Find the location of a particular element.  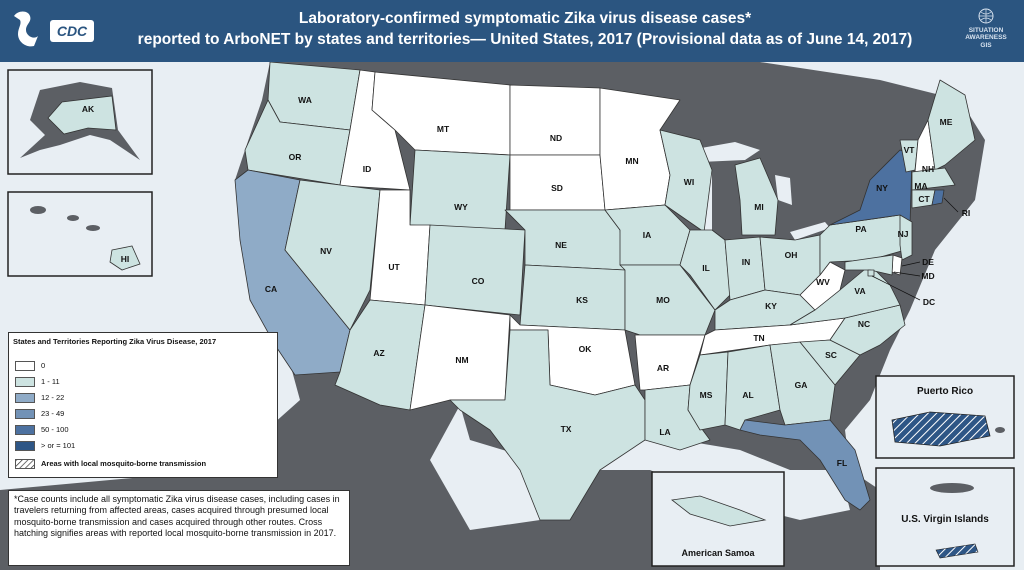

lake-huron is located at coordinates (783, 190).